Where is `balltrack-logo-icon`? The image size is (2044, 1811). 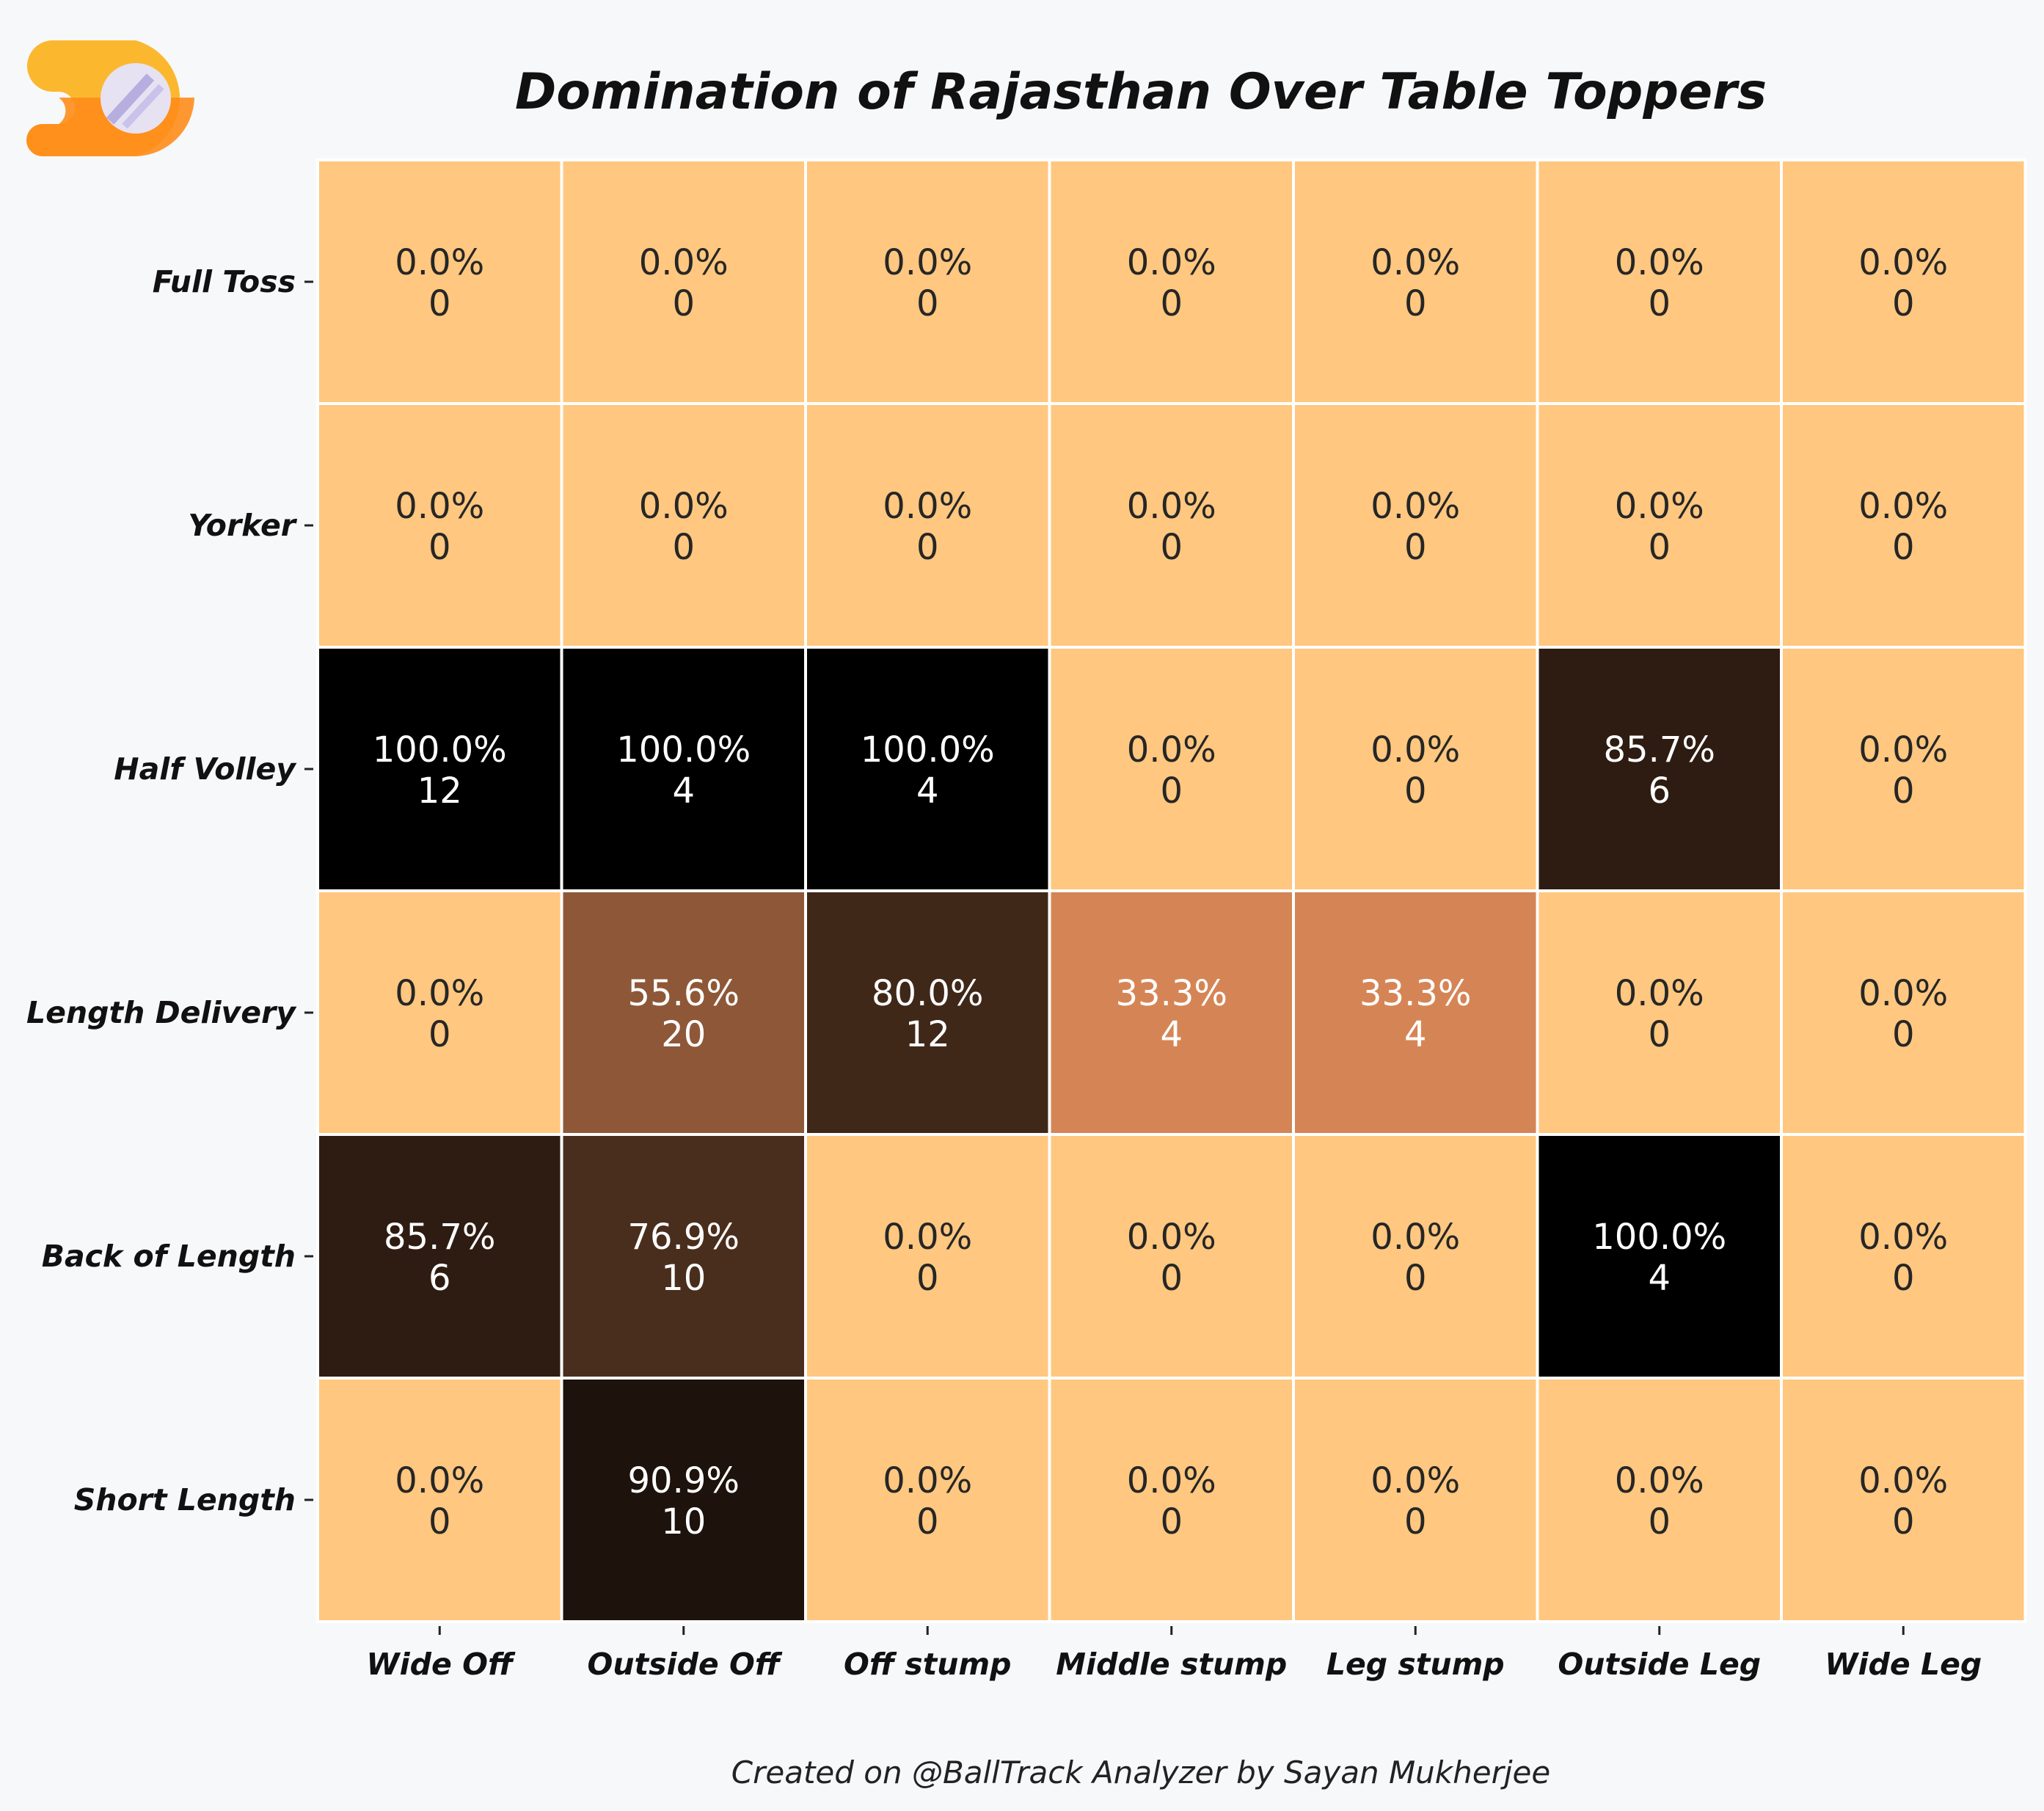 balltrack-logo-icon is located at coordinates (110, 98).